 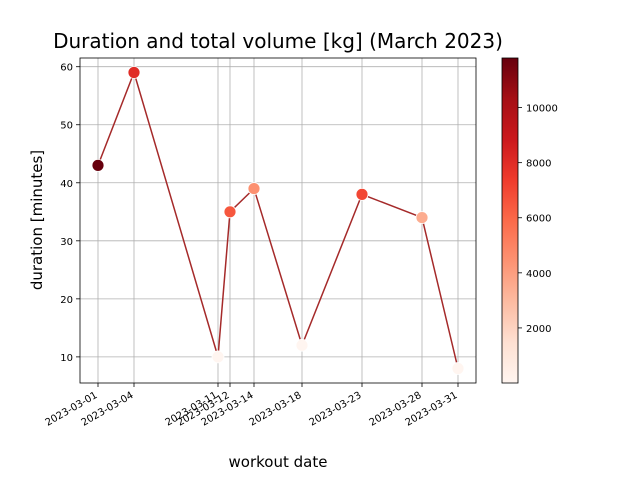 What do you see at coordinates (538, 164) in the screenshot?
I see `colorbar-tick-label: 8000` at bounding box center [538, 164].